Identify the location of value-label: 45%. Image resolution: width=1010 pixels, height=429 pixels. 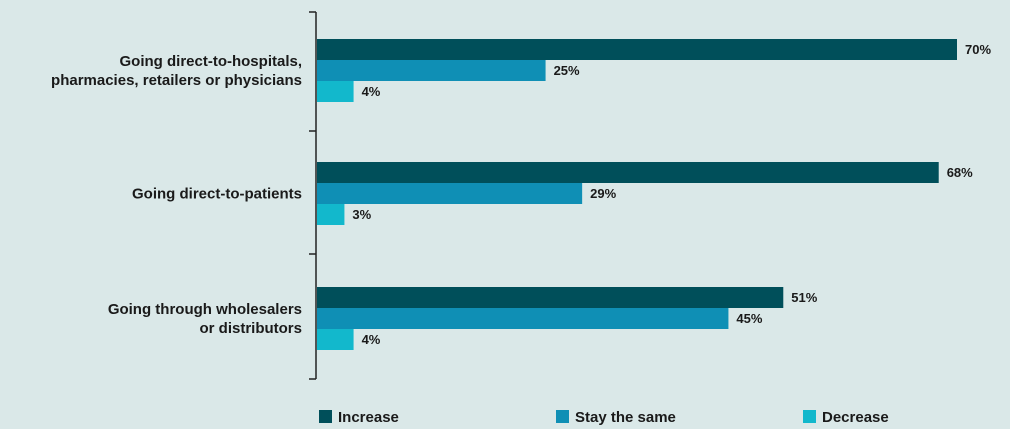
(749, 318).